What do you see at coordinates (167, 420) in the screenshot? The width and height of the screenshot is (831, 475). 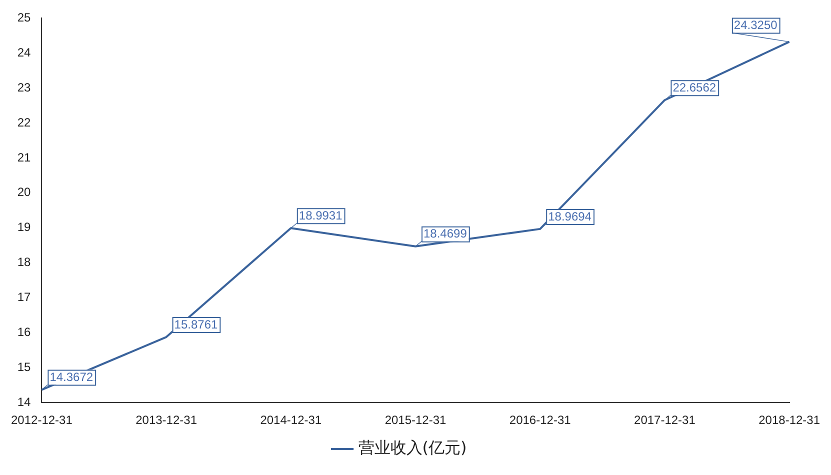 I see `x-tick-label: 2013-12-31` at bounding box center [167, 420].